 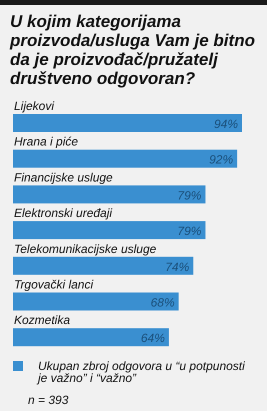 What do you see at coordinates (177, 267) in the screenshot?
I see `data-label: 74%` at bounding box center [177, 267].